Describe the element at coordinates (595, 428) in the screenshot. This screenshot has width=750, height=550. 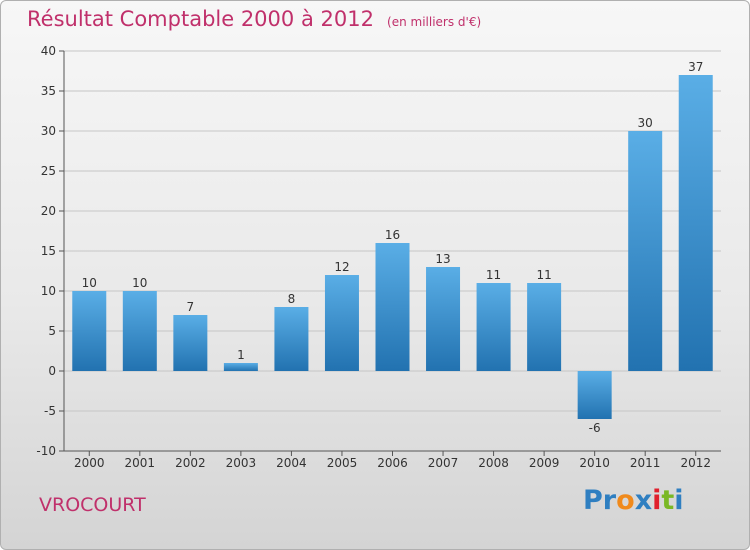
I see `data-label: -6` at that location.